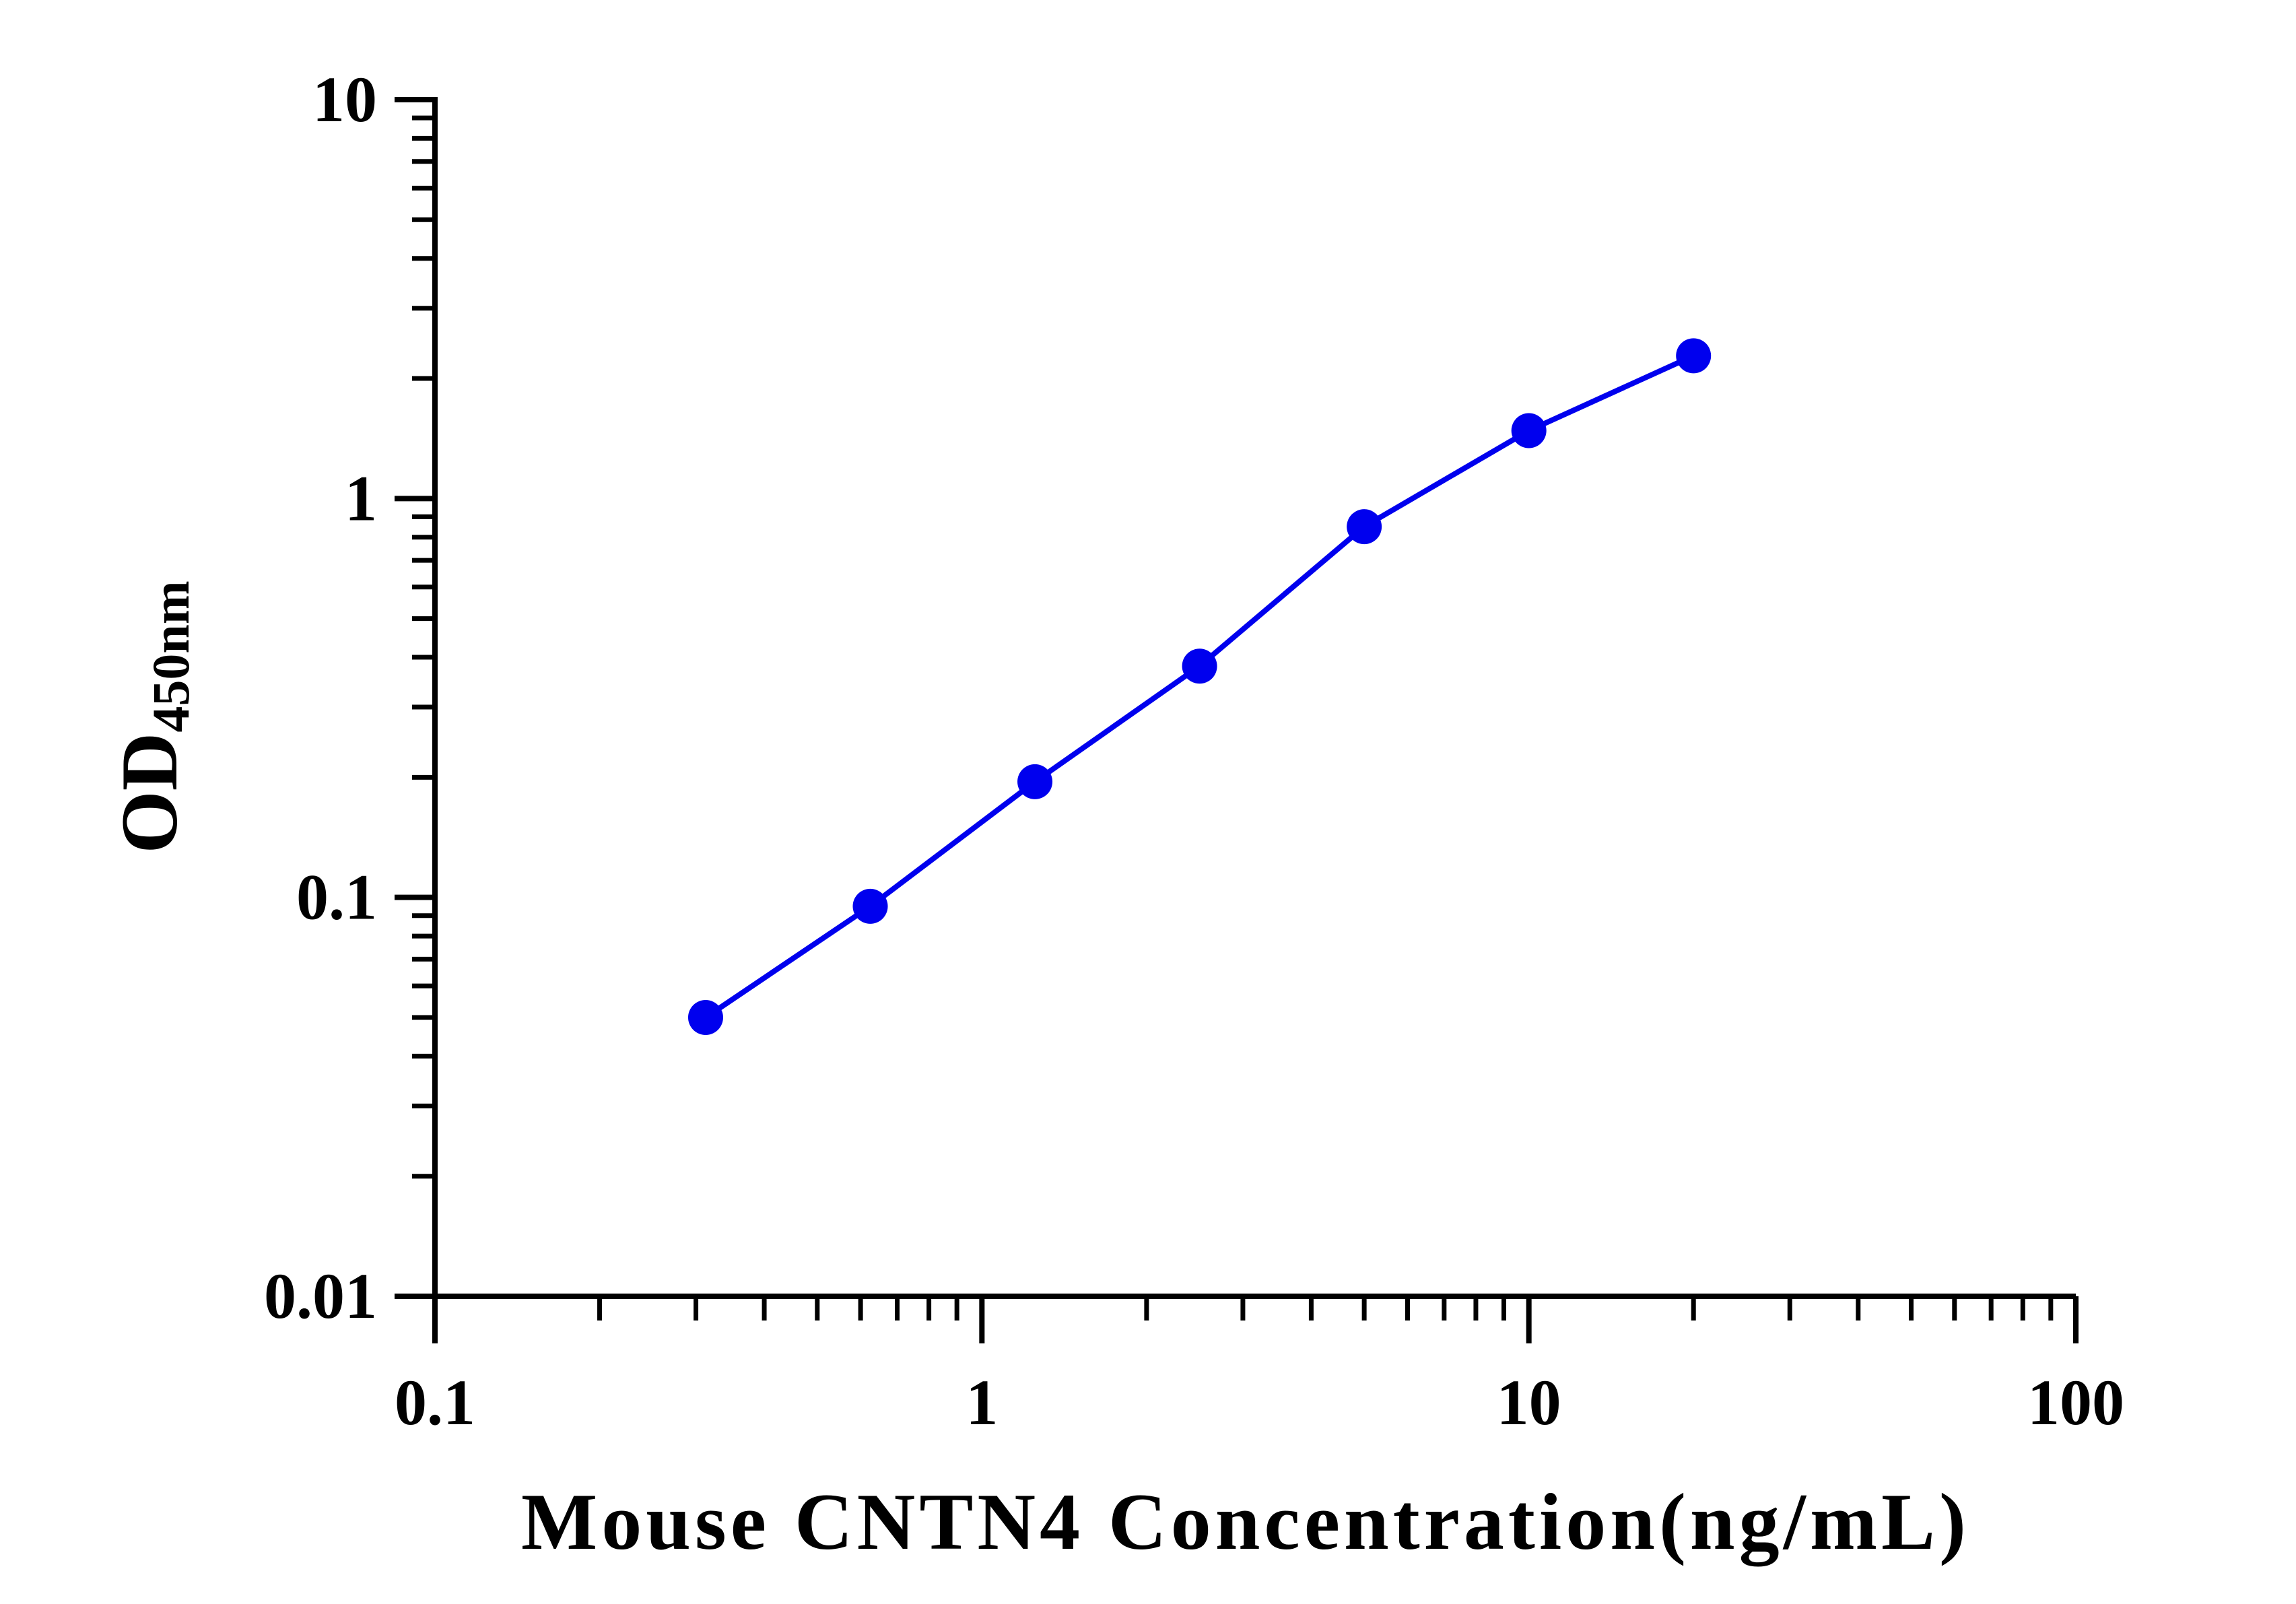 The width and height of the screenshot is (2296, 1604). I want to click on y-axis-title: OD450nm, so click(152, 716).